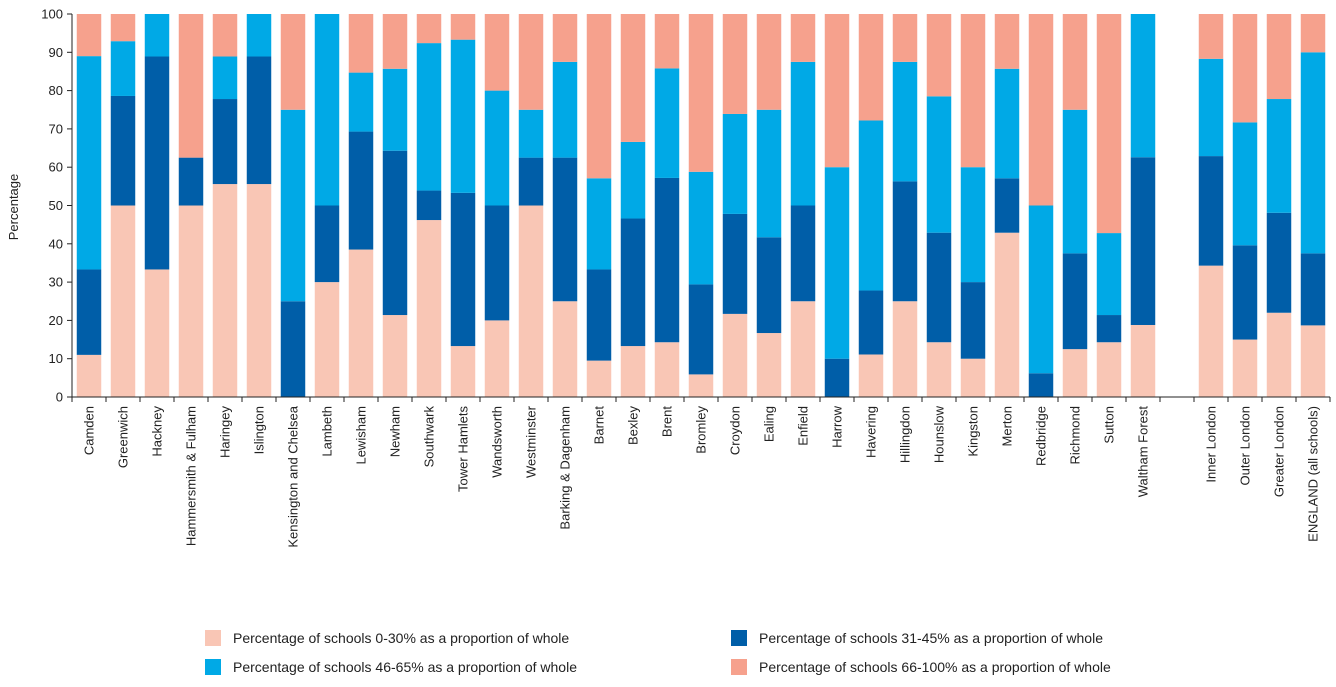 This screenshot has height=687, width=1336. I want to click on x-tick-label: Tower Hamlets, so click(463, 449).